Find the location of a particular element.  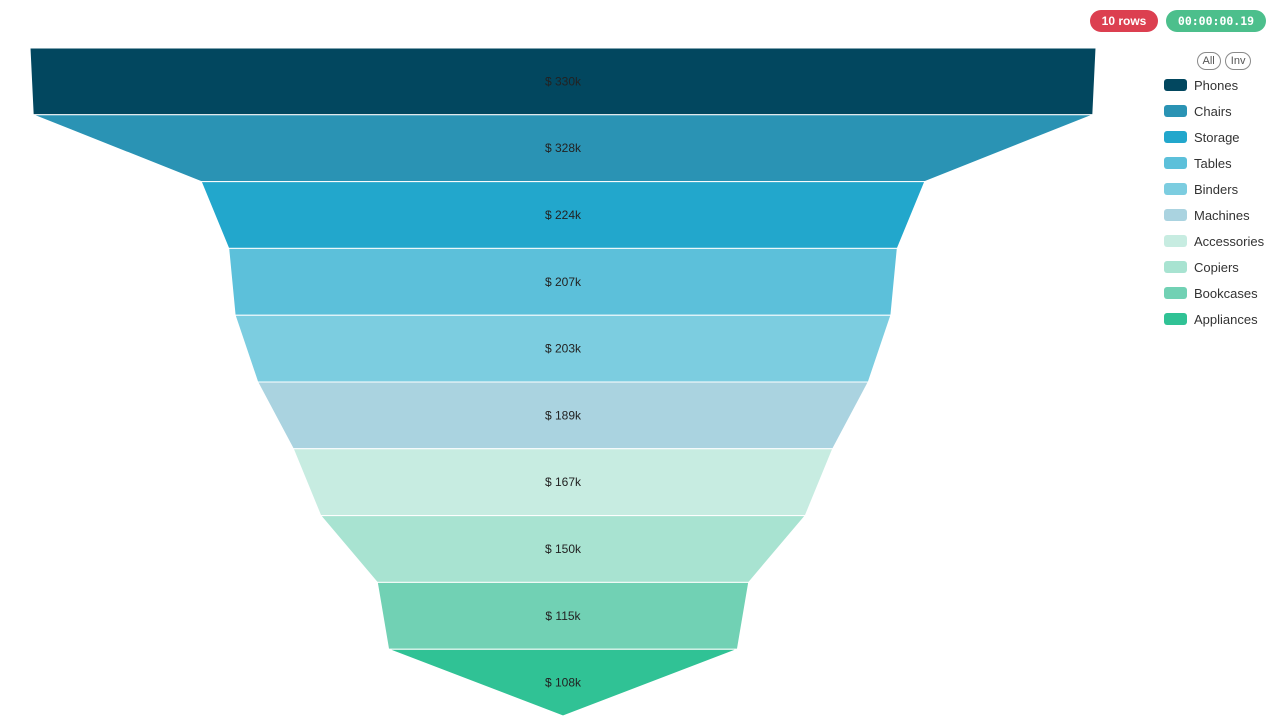

legend-item-machines: Machines is located at coordinates (1224, 215).